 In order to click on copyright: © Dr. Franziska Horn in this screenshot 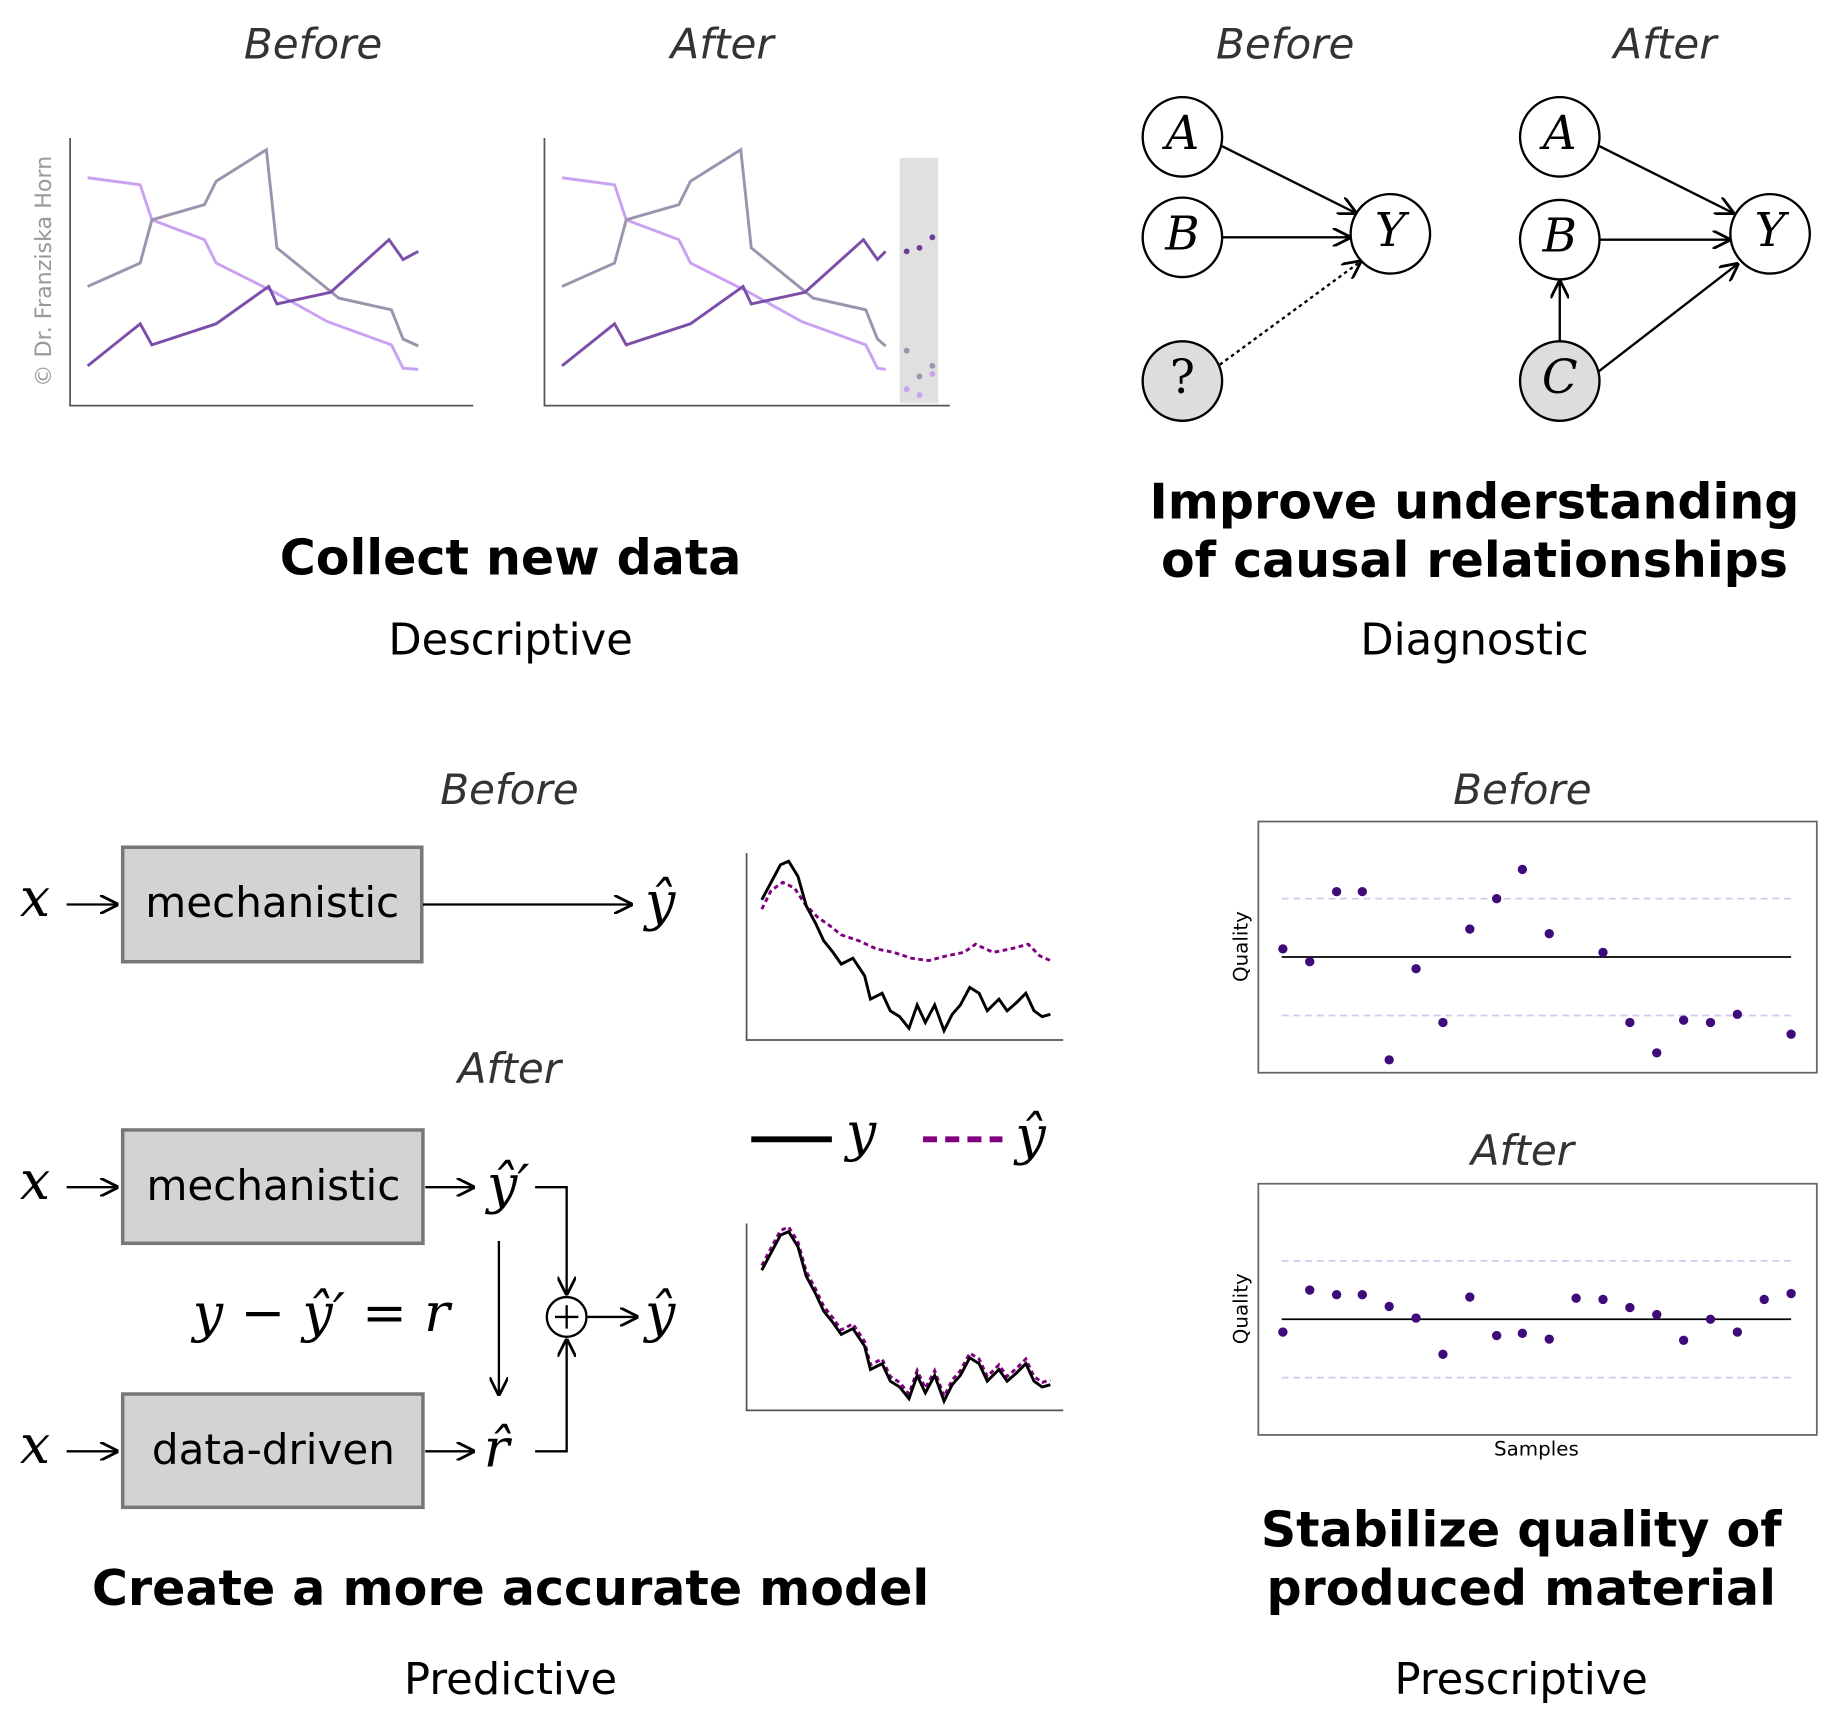, I will do `click(44, 271)`.